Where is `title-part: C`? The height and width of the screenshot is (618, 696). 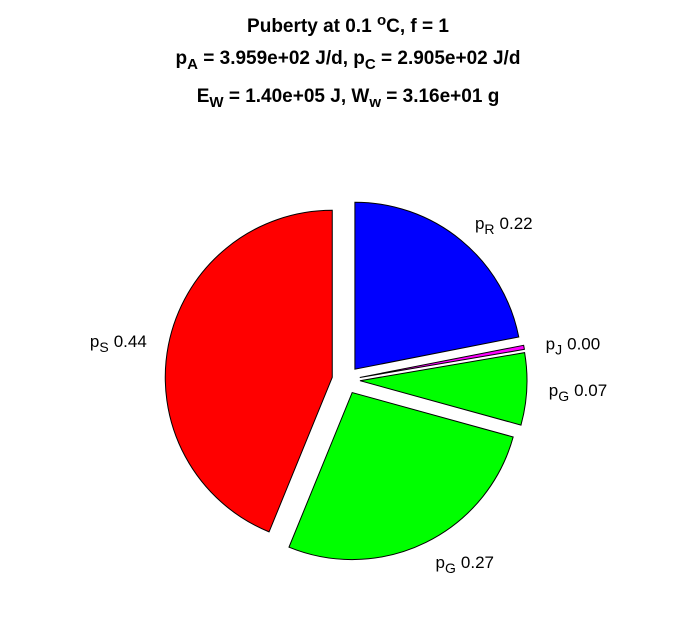 title-part: C is located at coordinates (370, 64).